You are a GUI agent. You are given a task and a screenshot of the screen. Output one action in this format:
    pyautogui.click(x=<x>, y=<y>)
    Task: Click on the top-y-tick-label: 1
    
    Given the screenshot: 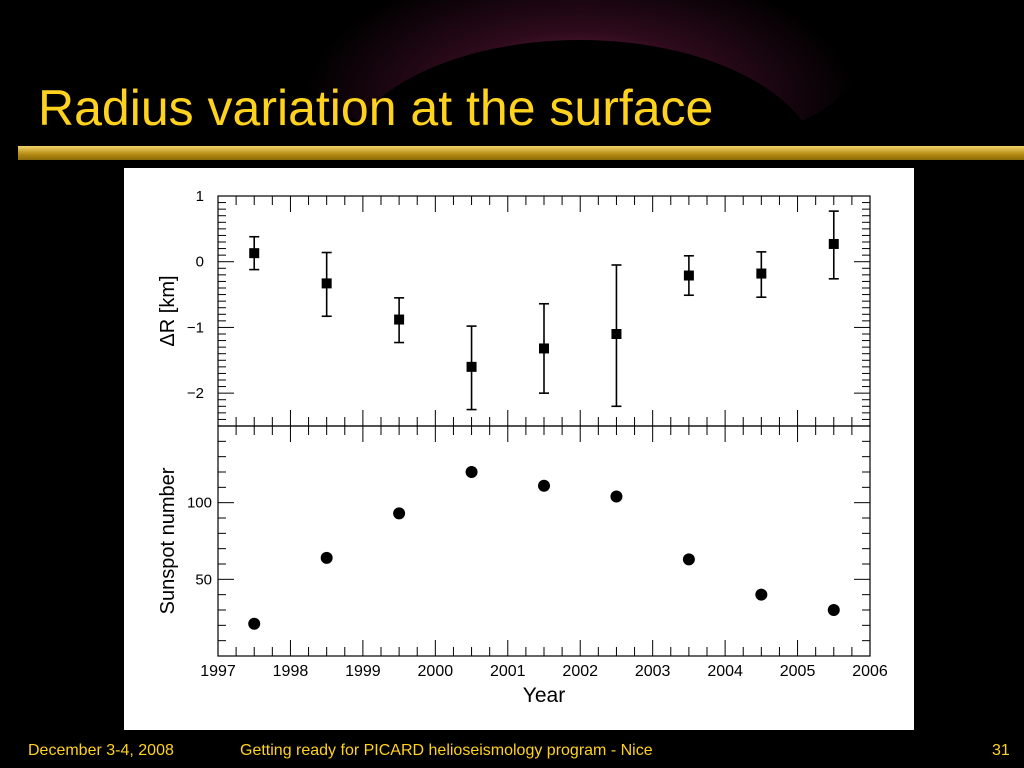 What is the action you would take?
    pyautogui.click(x=200, y=196)
    